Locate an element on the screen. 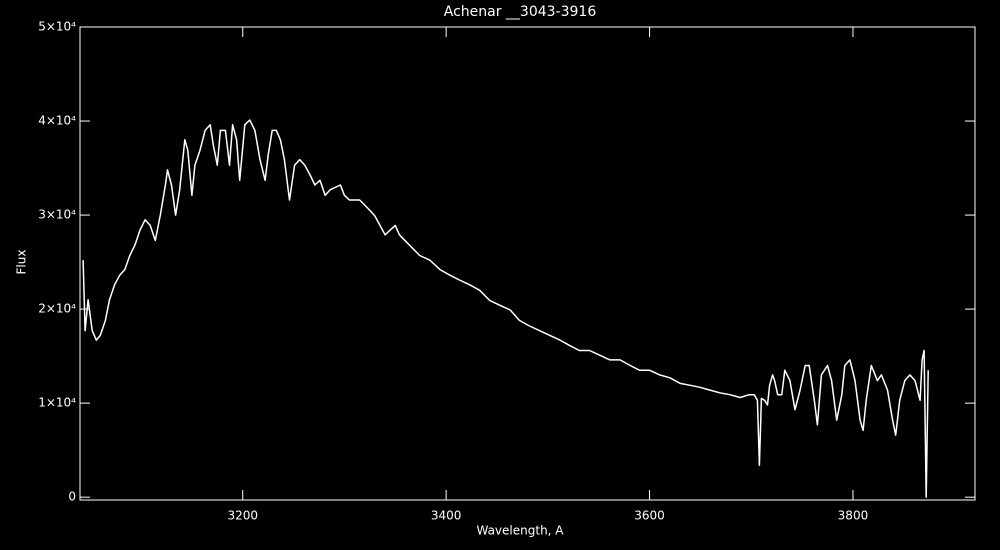 The image size is (1000, 550). x-axis-label: Wavelength, A is located at coordinates (520, 531).